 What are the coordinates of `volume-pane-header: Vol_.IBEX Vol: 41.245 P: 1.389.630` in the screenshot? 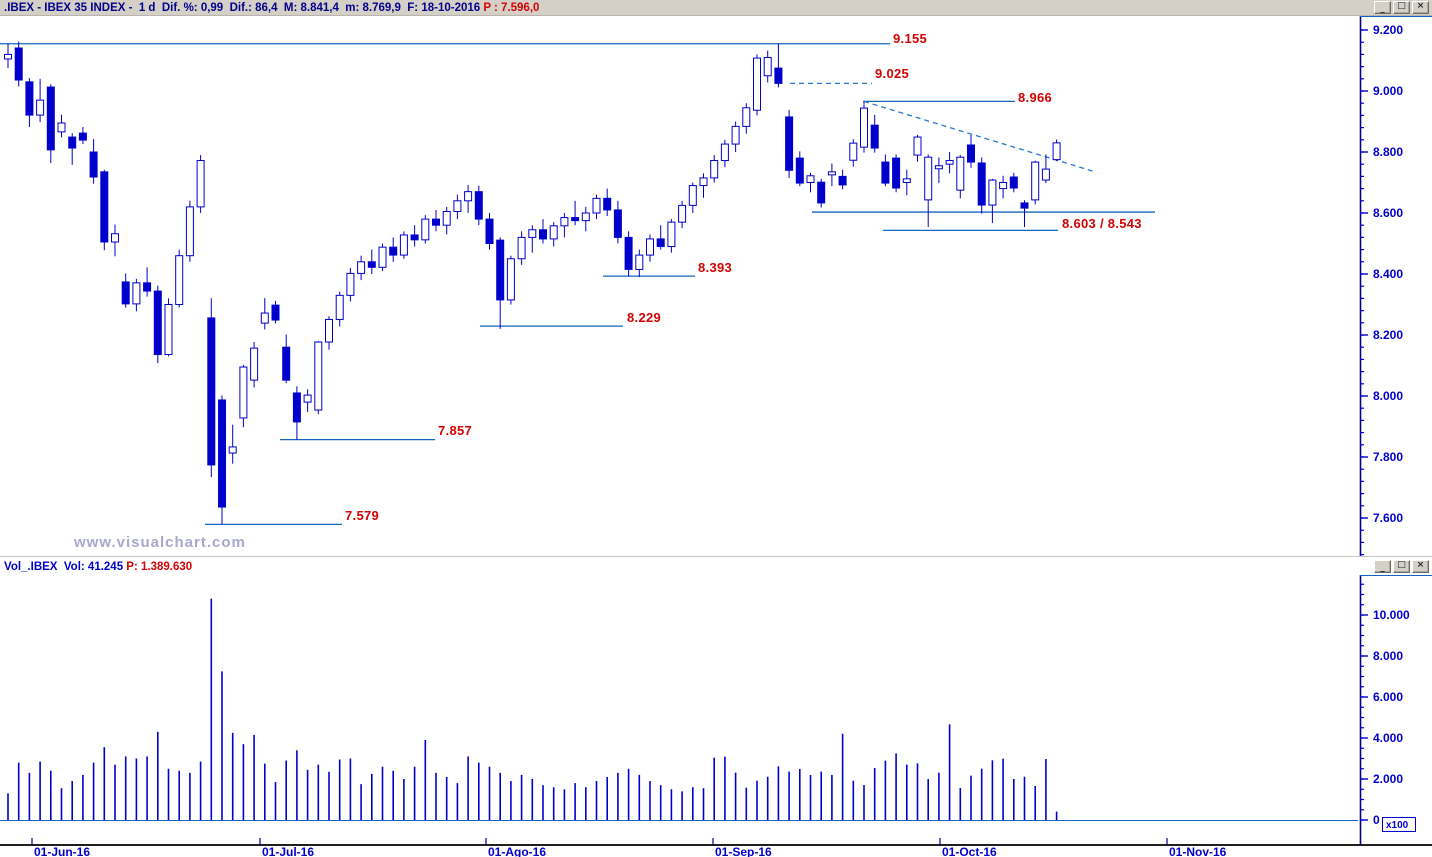 It's located at (716, 566).